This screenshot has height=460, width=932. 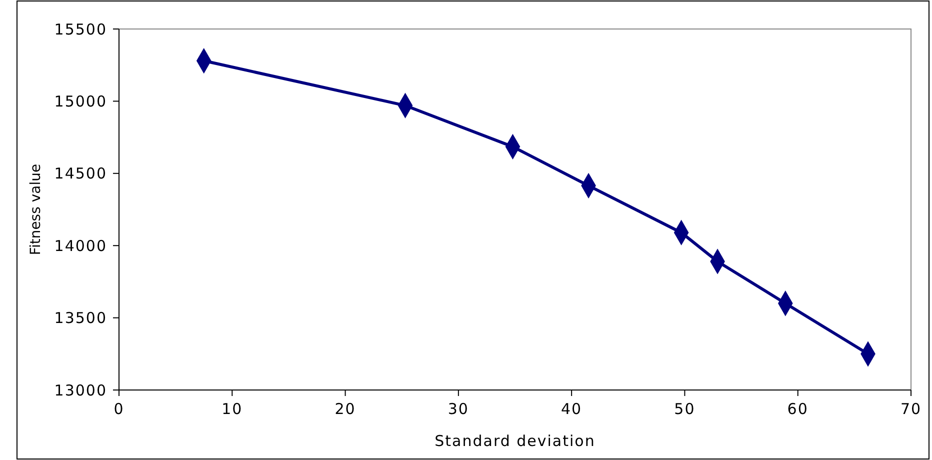 What do you see at coordinates (685, 409) in the screenshot?
I see `x-tick-label: 50` at bounding box center [685, 409].